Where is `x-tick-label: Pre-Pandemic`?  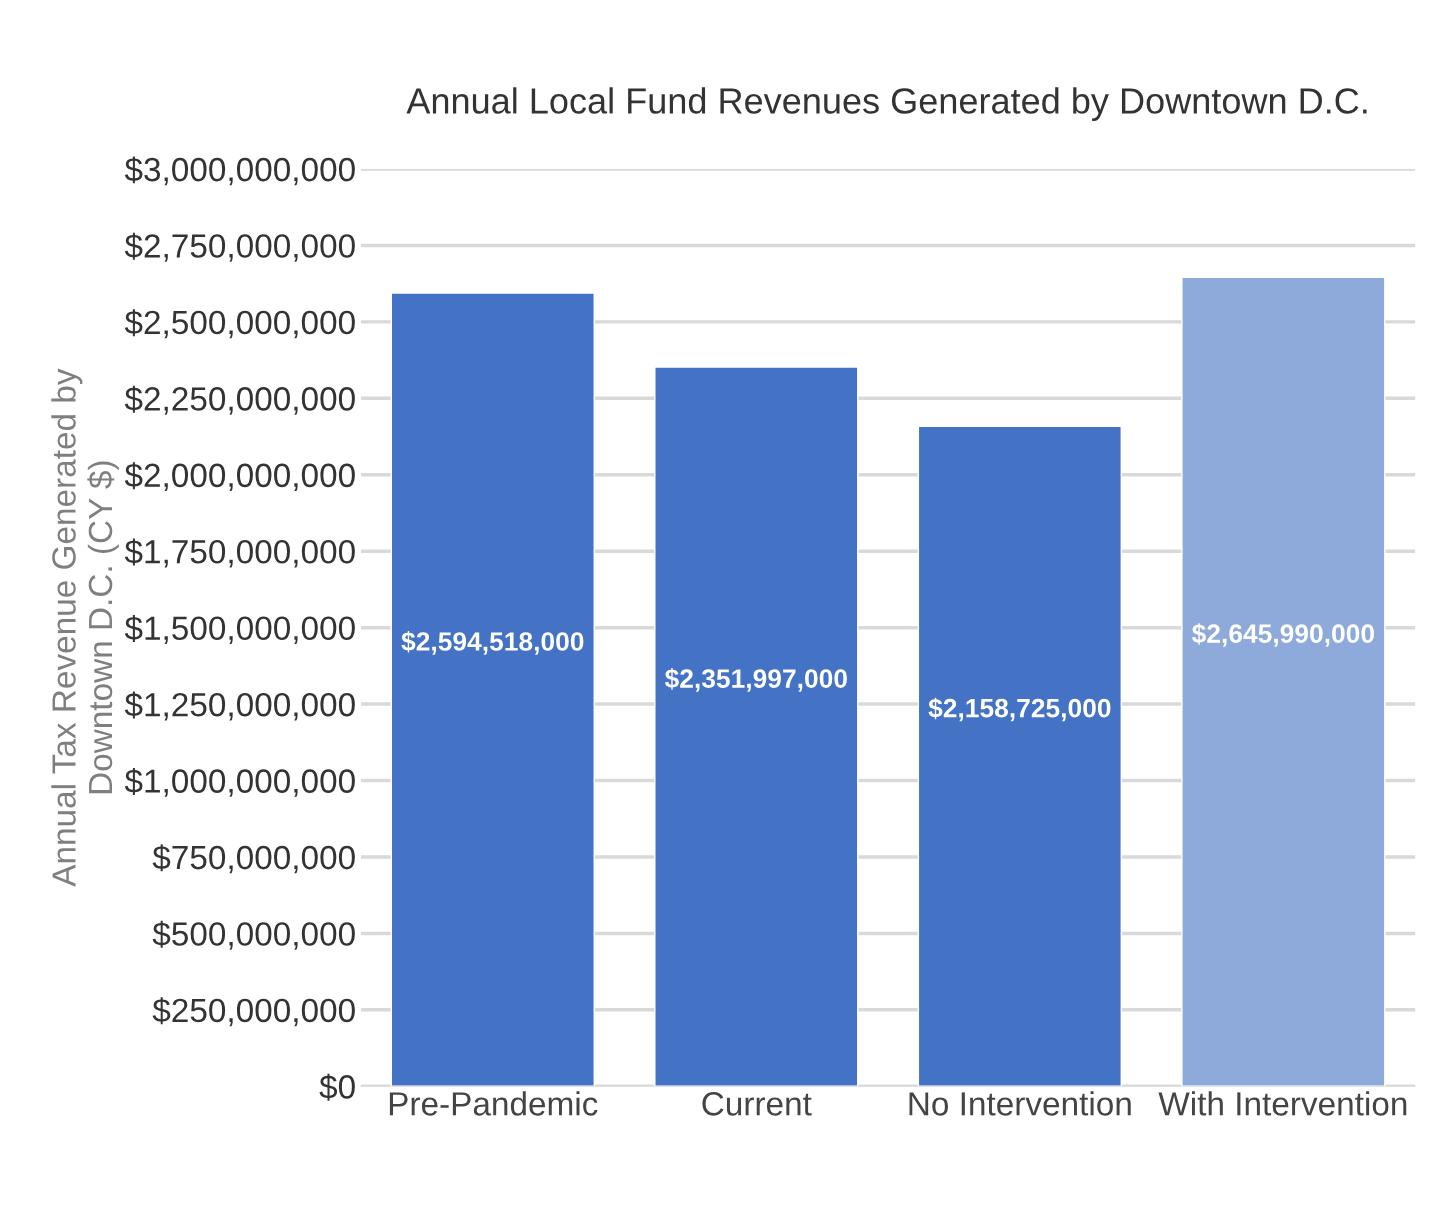
x-tick-label: Pre-Pandemic is located at coordinates (493, 1103).